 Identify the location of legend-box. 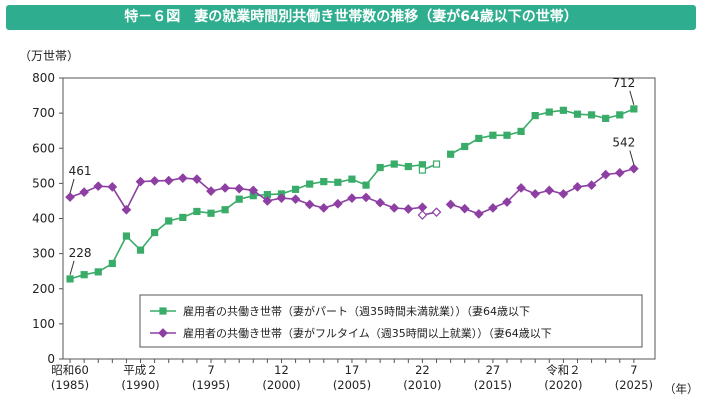
(391, 321).